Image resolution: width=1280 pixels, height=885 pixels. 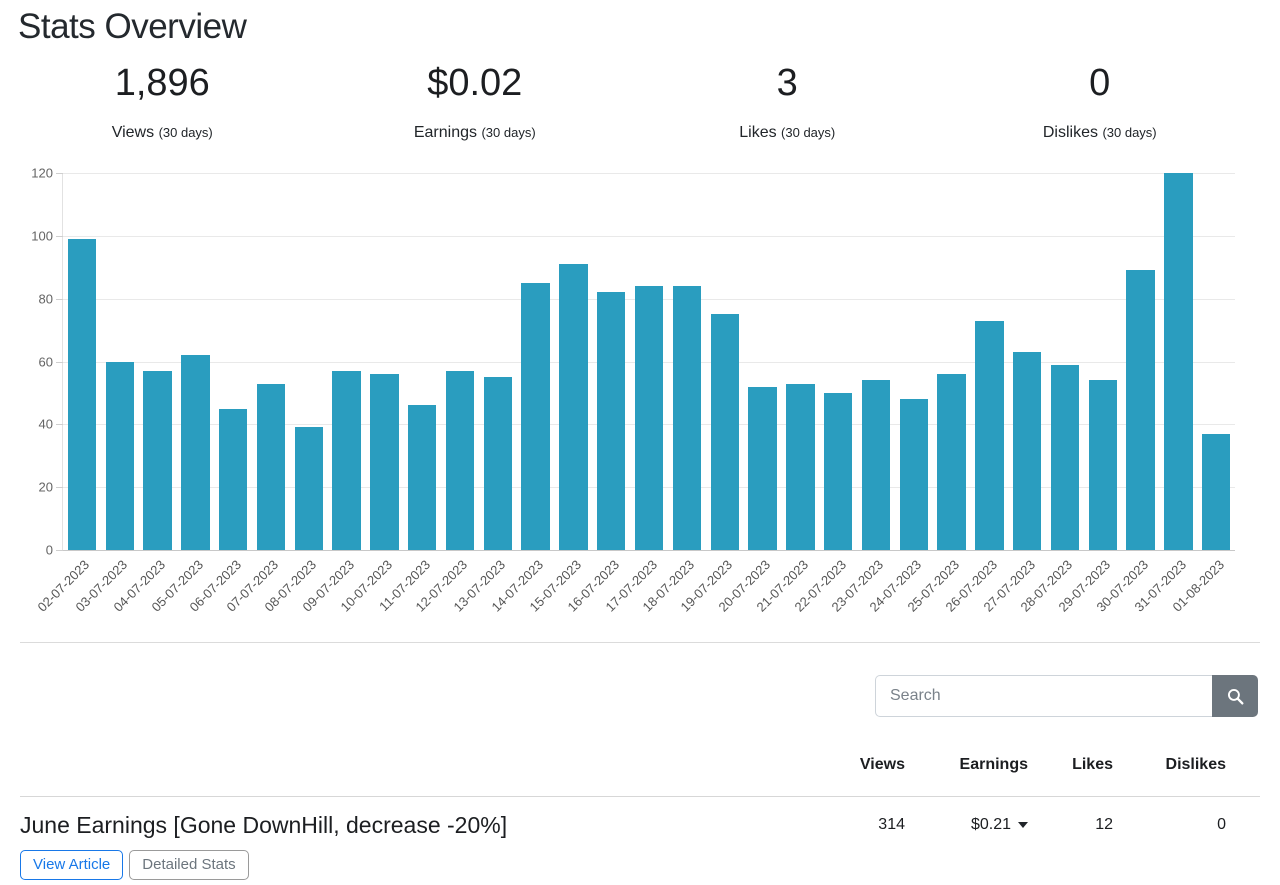 I want to click on views-period: (30 days), so click(x=185, y=132).